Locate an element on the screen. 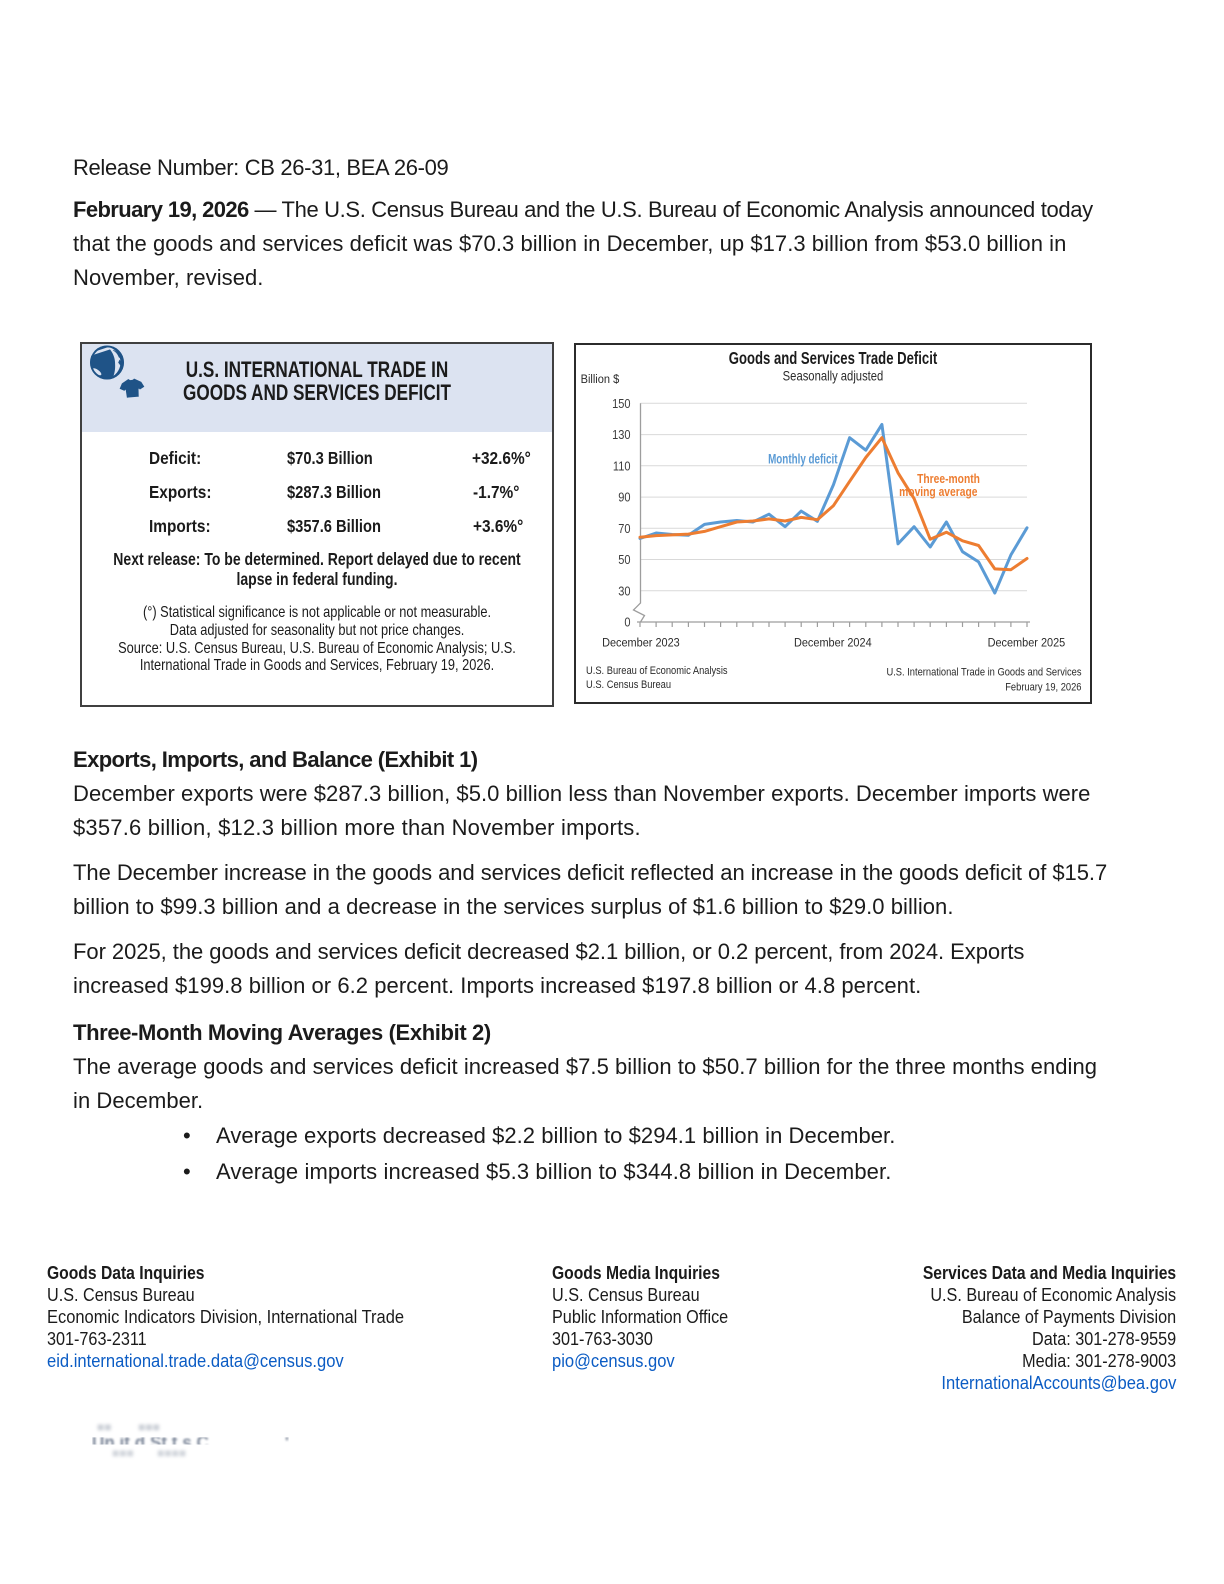  svg-text: February 19, 2026 is located at coordinates (1043, 688).